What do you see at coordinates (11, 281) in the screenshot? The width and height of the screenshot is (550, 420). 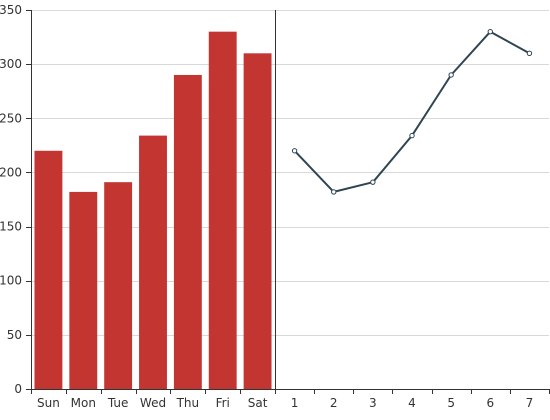 I see `y-tick-label: 100` at bounding box center [11, 281].